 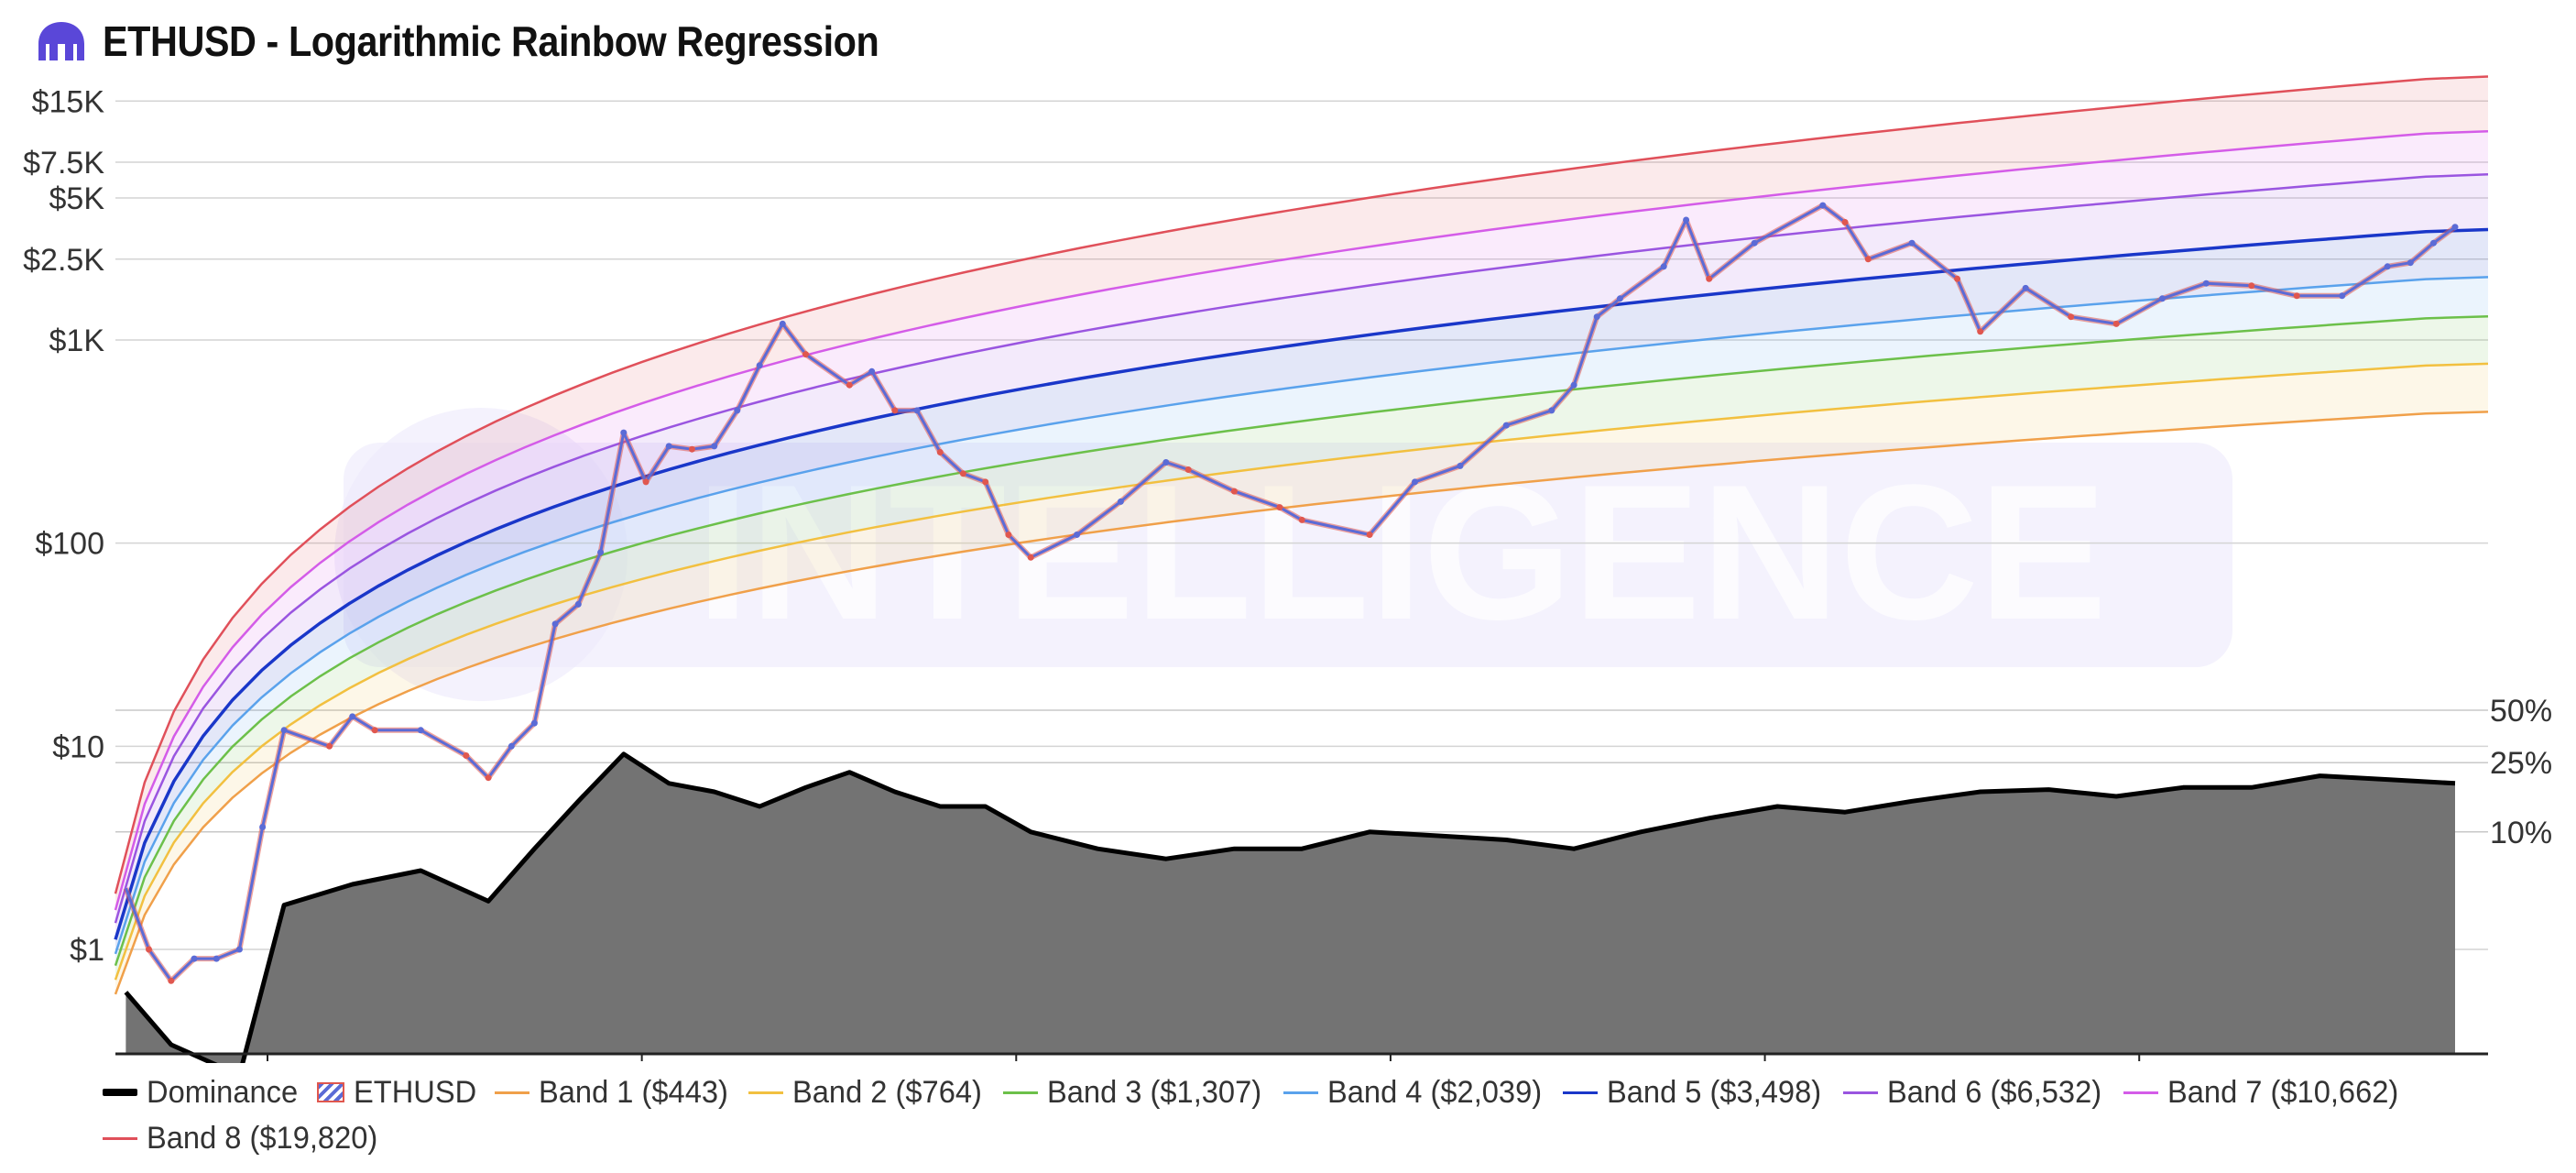 What do you see at coordinates (263, 1138) in the screenshot?
I see `legend-label: Band 8 ($19,820)` at bounding box center [263, 1138].